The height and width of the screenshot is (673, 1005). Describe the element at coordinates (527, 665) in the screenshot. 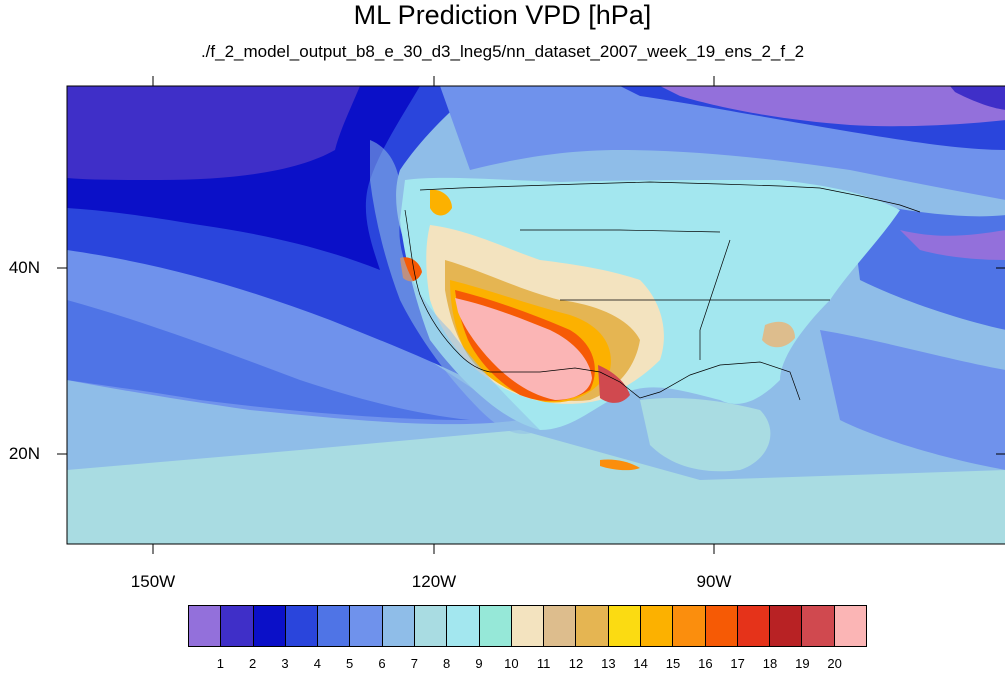

I see `colorbar-labels: 1 2 3 4 5 6 7 8 9 10 11 12 13 14 15 16 17 18 19 20` at that location.